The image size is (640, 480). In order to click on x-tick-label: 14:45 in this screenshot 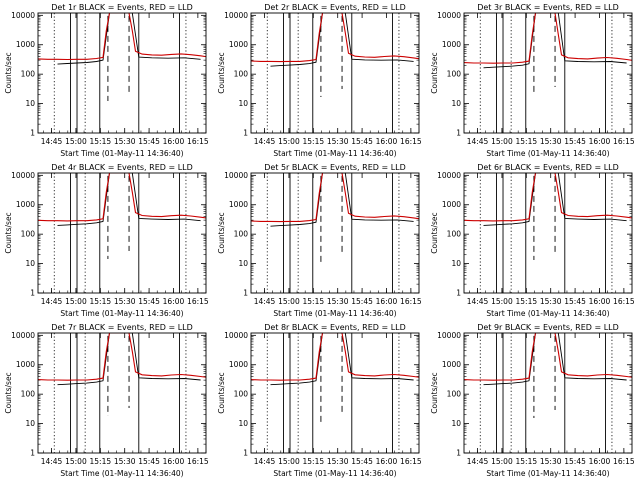, I will do `click(478, 141)`.